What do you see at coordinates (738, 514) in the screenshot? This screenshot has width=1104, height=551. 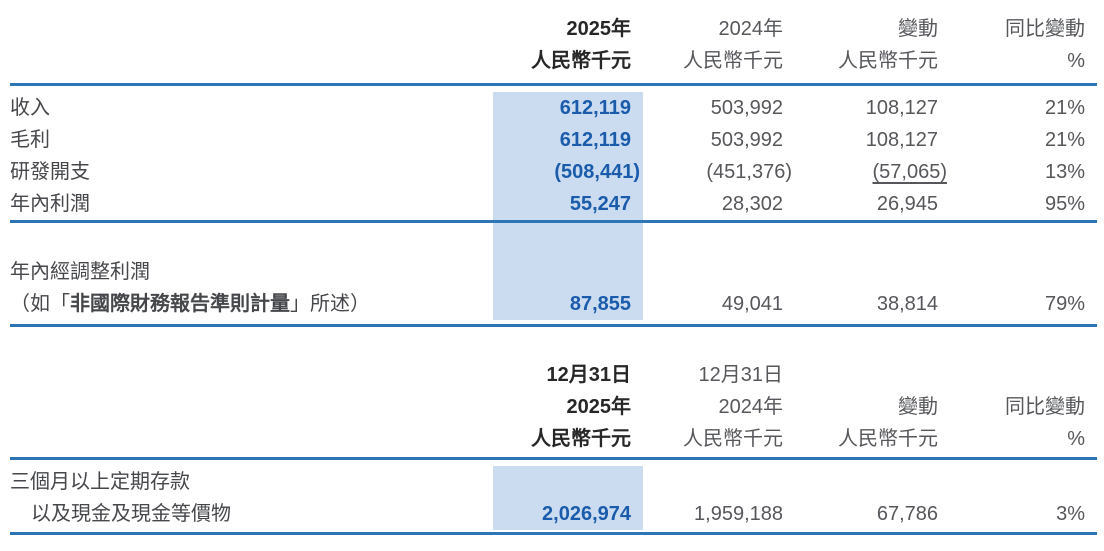 I see `value-2024: 1,959,188` at bounding box center [738, 514].